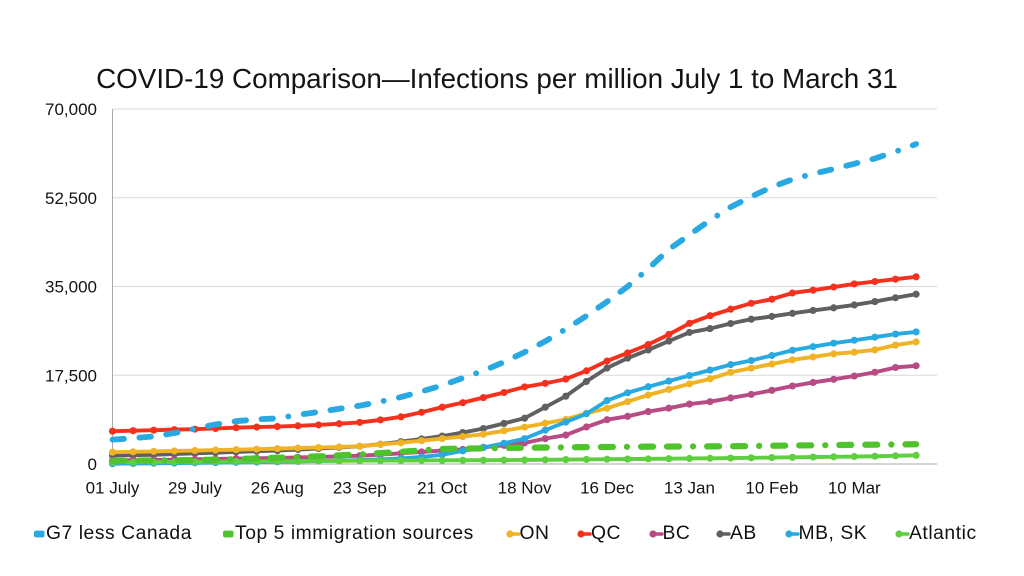 Image resolution: width=1024 pixels, height=576 pixels. What do you see at coordinates (113, 488) in the screenshot?
I see `x-axis-tick-label: 01 July` at bounding box center [113, 488].